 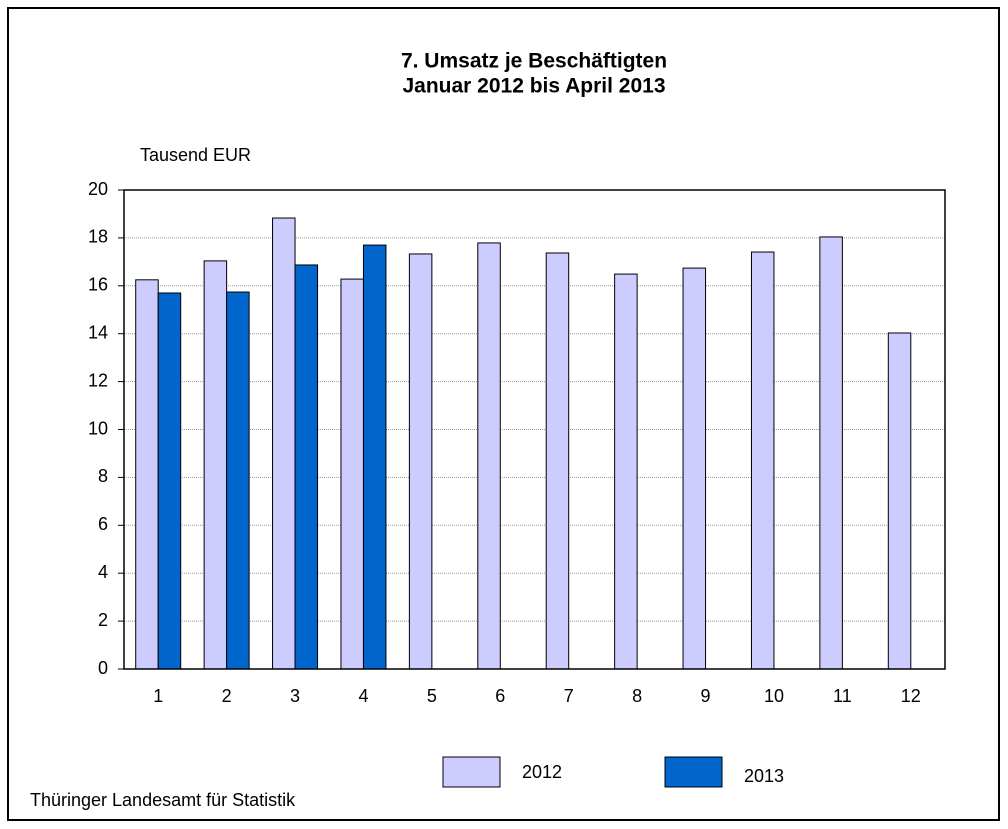 What do you see at coordinates (98, 189) in the screenshot?
I see `y-tick-label: 20` at bounding box center [98, 189].